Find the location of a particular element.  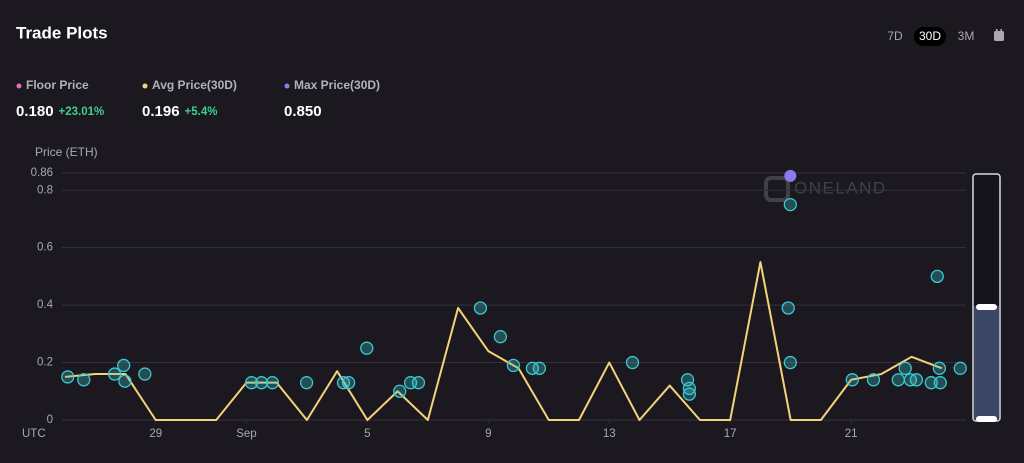

stat-label: Avg Price(30D) is located at coordinates (194, 85).